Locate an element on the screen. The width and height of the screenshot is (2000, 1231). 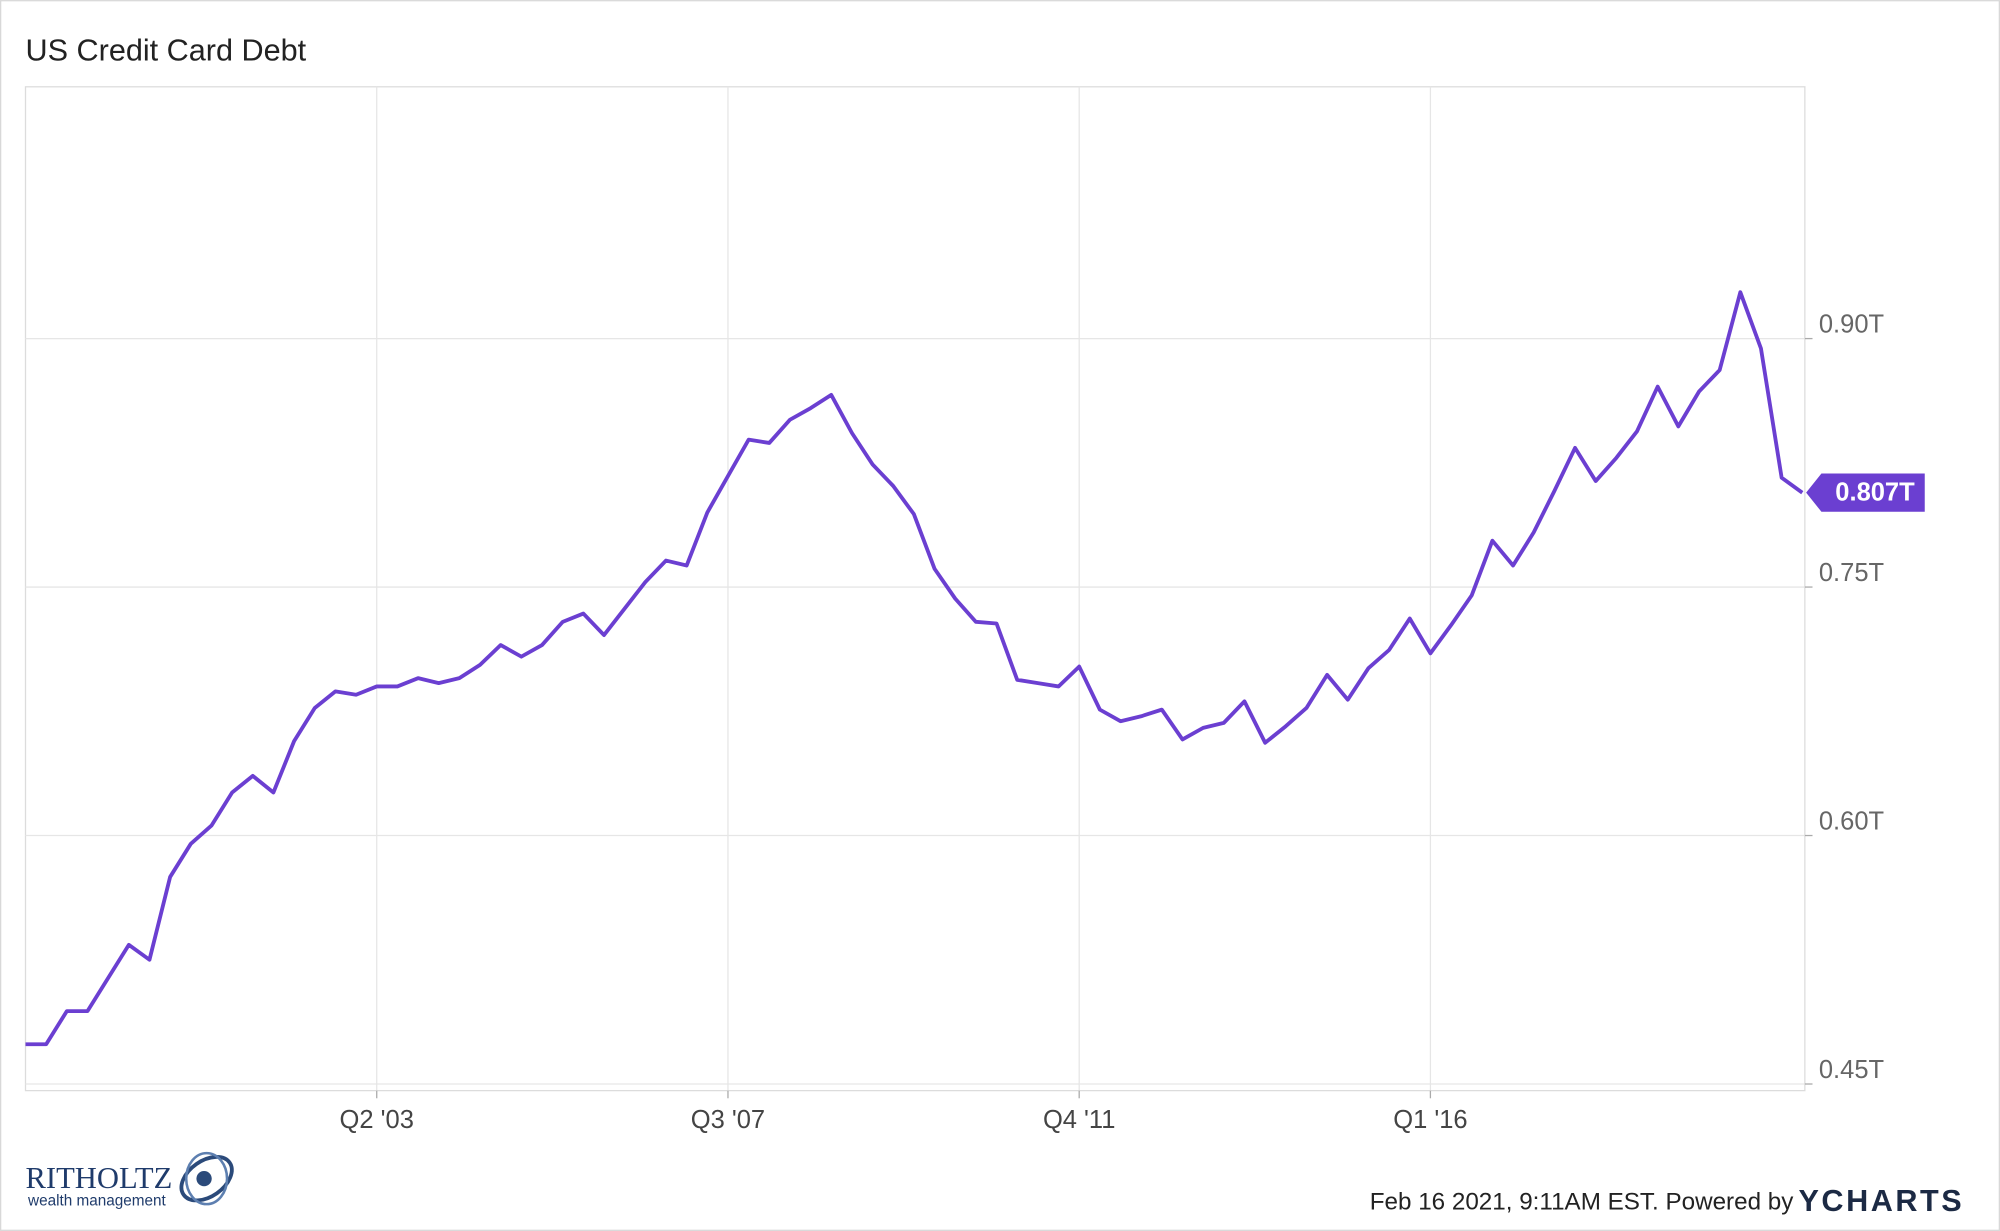
value-flag is located at coordinates (1865, 492).